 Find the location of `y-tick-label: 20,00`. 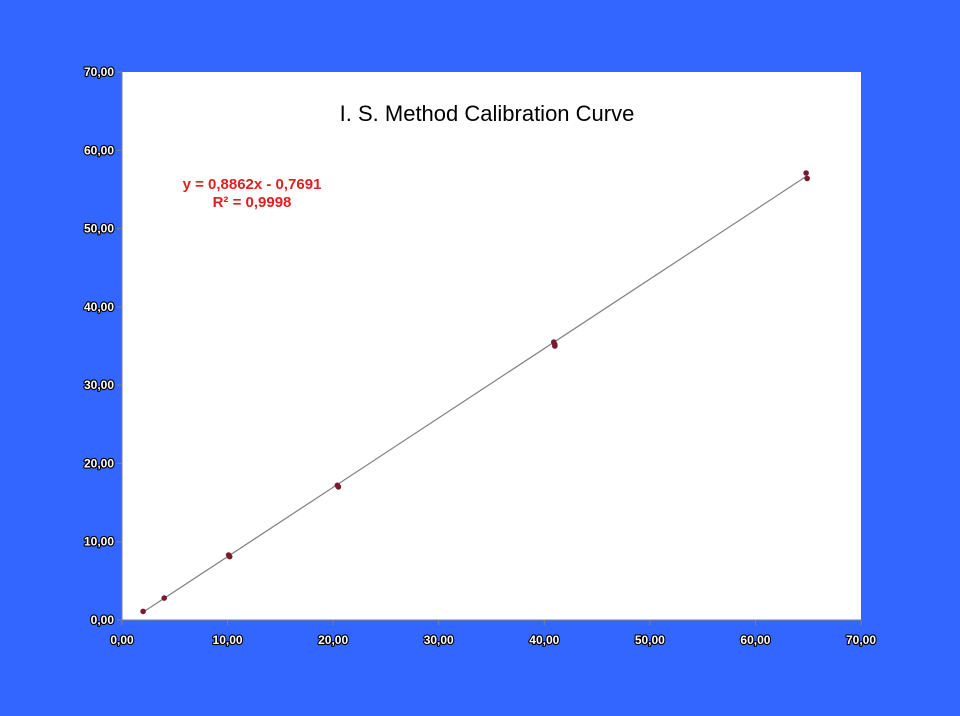

y-tick-label: 20,00 is located at coordinates (99, 463).